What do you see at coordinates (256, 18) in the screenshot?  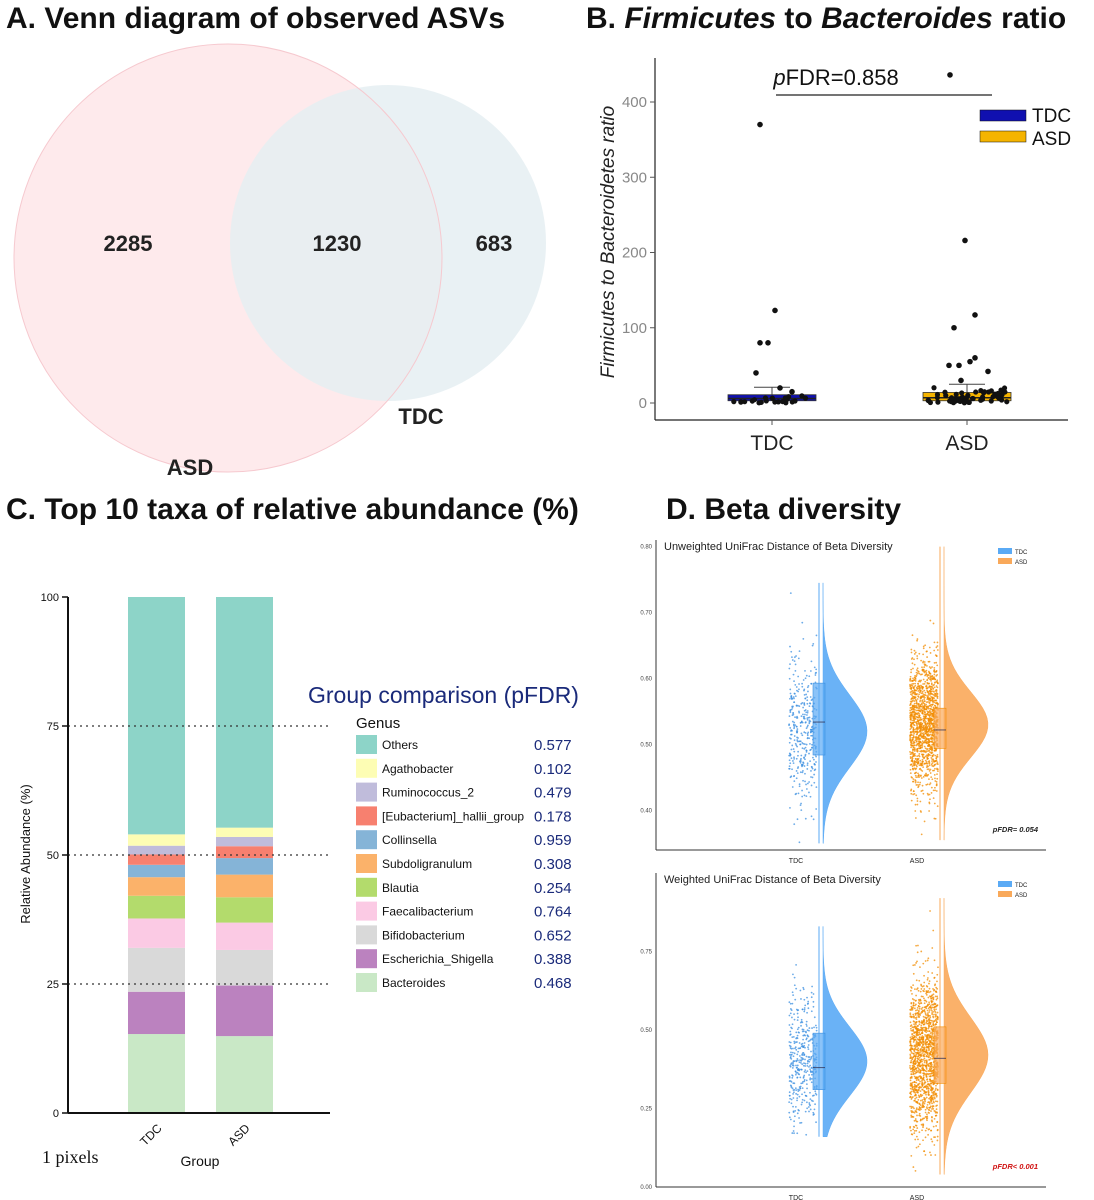 I see `panel-a-title: A. Venn diagram of observed ASVs` at bounding box center [256, 18].